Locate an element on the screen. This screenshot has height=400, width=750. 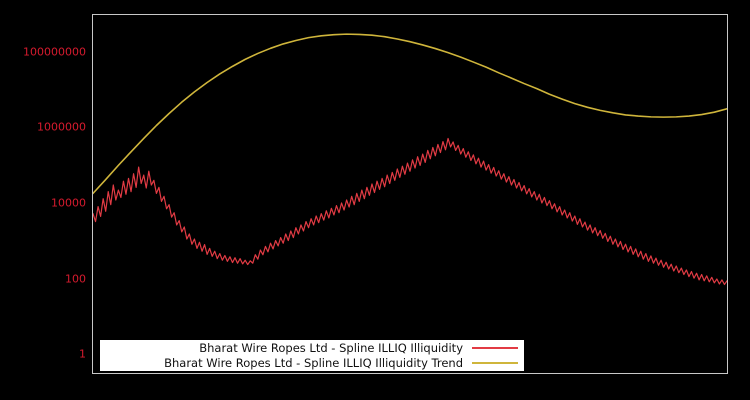
y-axis-tick-labels: 1 100 10000 1000000 100000000 is located at coordinates (43, 200).